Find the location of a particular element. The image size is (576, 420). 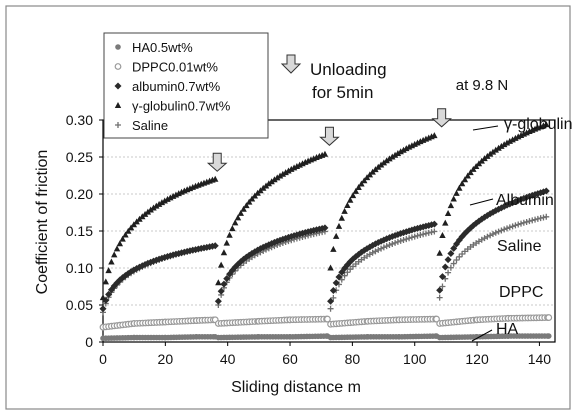

y-tick-label: 0.30 is located at coordinates (79, 120).